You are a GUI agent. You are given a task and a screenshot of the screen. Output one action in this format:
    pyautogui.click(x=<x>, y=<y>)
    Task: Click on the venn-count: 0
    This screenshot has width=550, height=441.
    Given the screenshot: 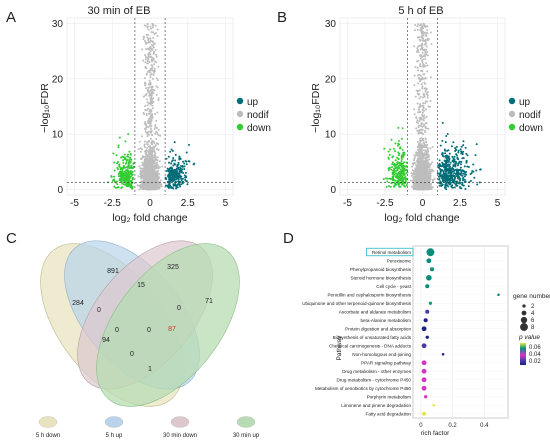 What is the action you would take?
    pyautogui.click(x=179, y=308)
    